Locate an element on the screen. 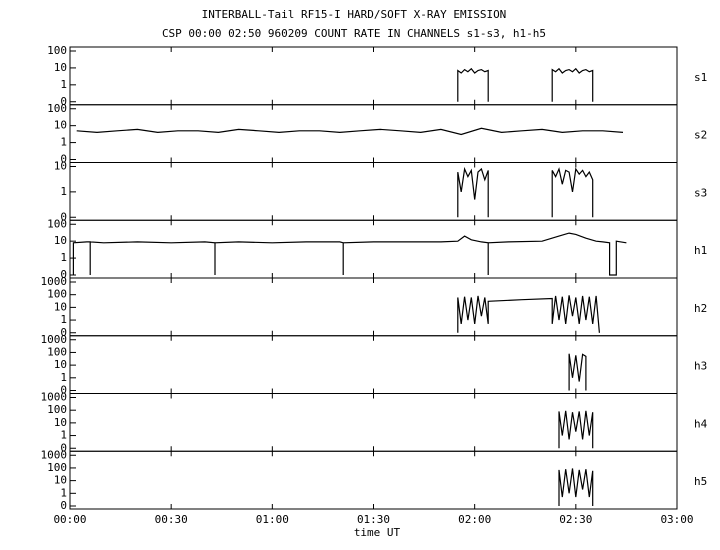 The height and width of the screenshot is (550, 720). x-tick-label: 01:30 is located at coordinates (373, 519).